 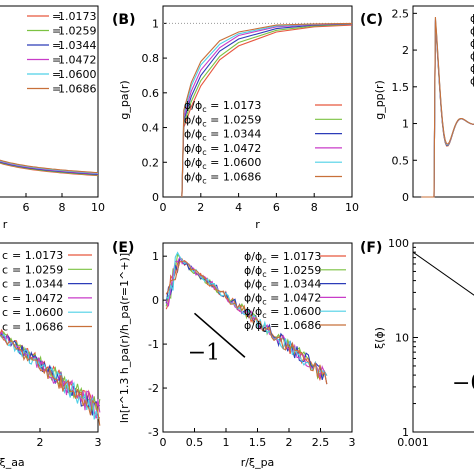 I want to click on panel-a-frame, so click(x=49, y=101).